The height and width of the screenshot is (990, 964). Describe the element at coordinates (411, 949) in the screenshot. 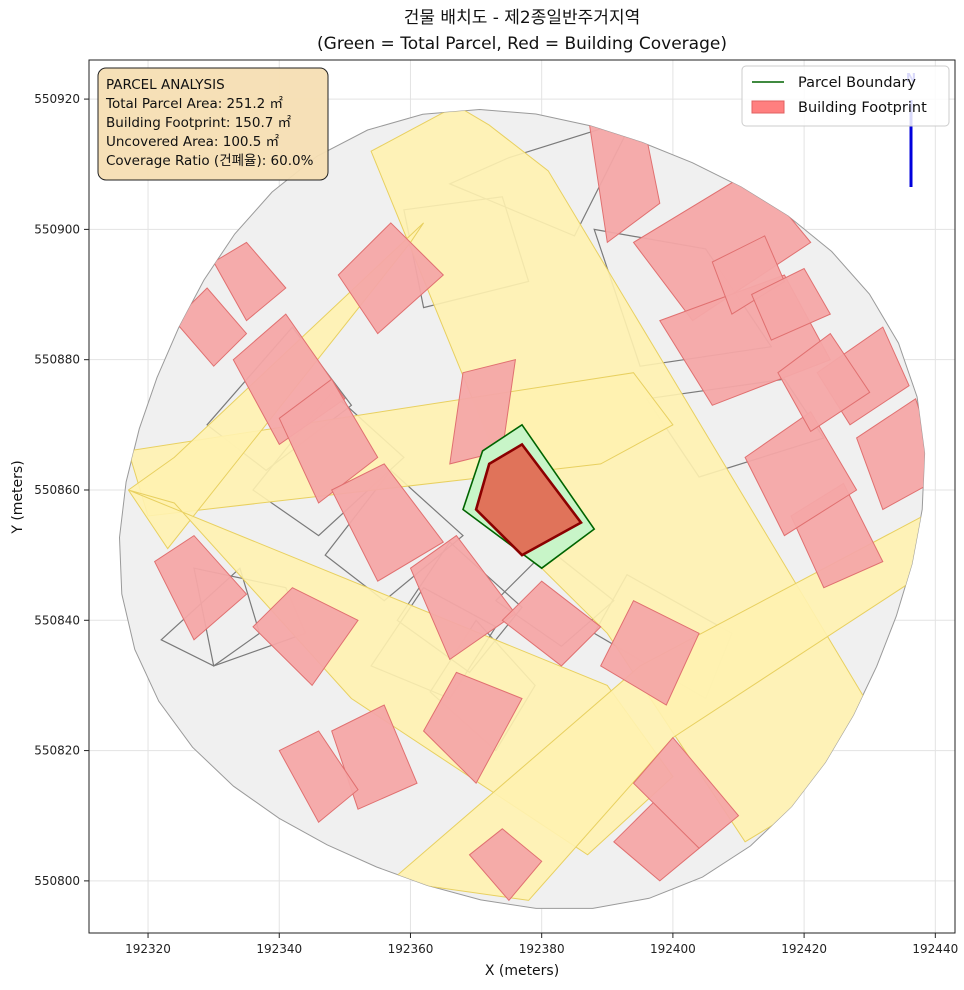

I see `x-tick-label: 192360` at that location.